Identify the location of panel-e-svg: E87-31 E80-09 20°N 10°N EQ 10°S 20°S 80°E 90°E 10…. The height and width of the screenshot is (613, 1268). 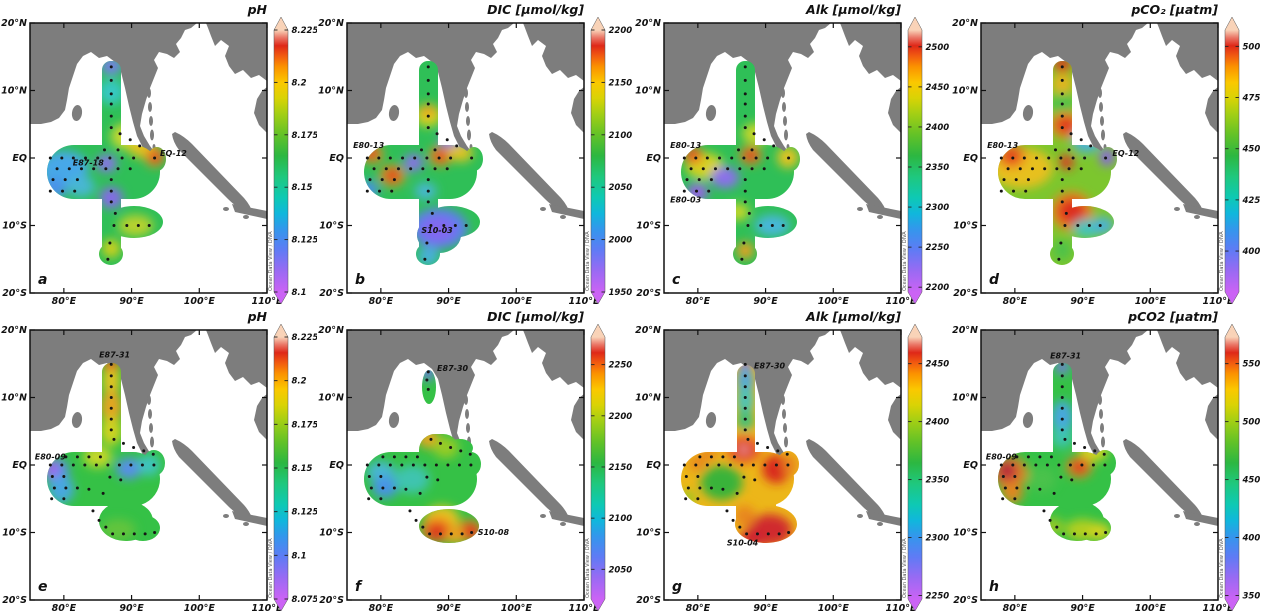
(159, 460).